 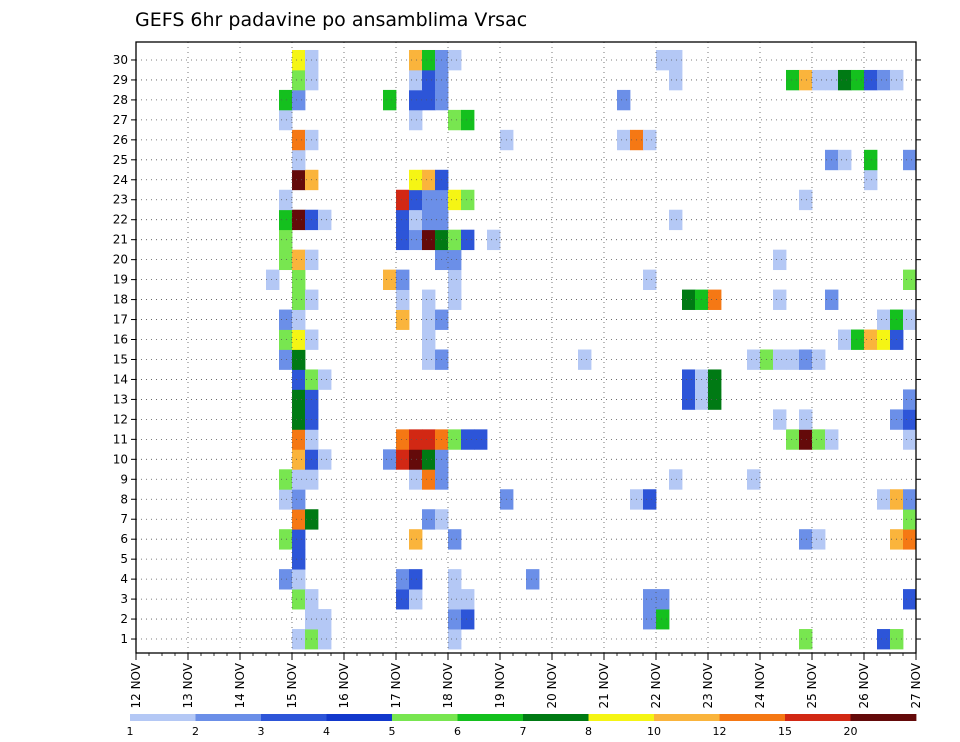 What do you see at coordinates (120, 439) in the screenshot?
I see `y-tick-label: 11` at bounding box center [120, 439].